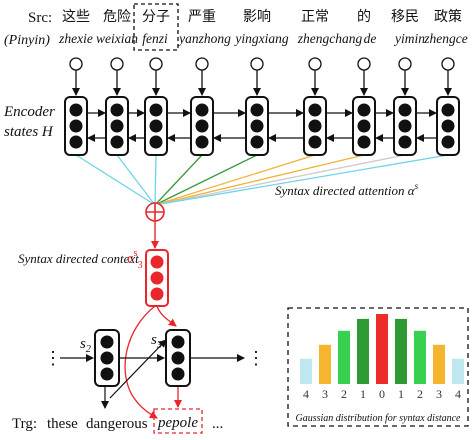  What do you see at coordinates (256, 358) in the screenshot?
I see `decoder-ellipsis-right: ⋮` at bounding box center [256, 358].